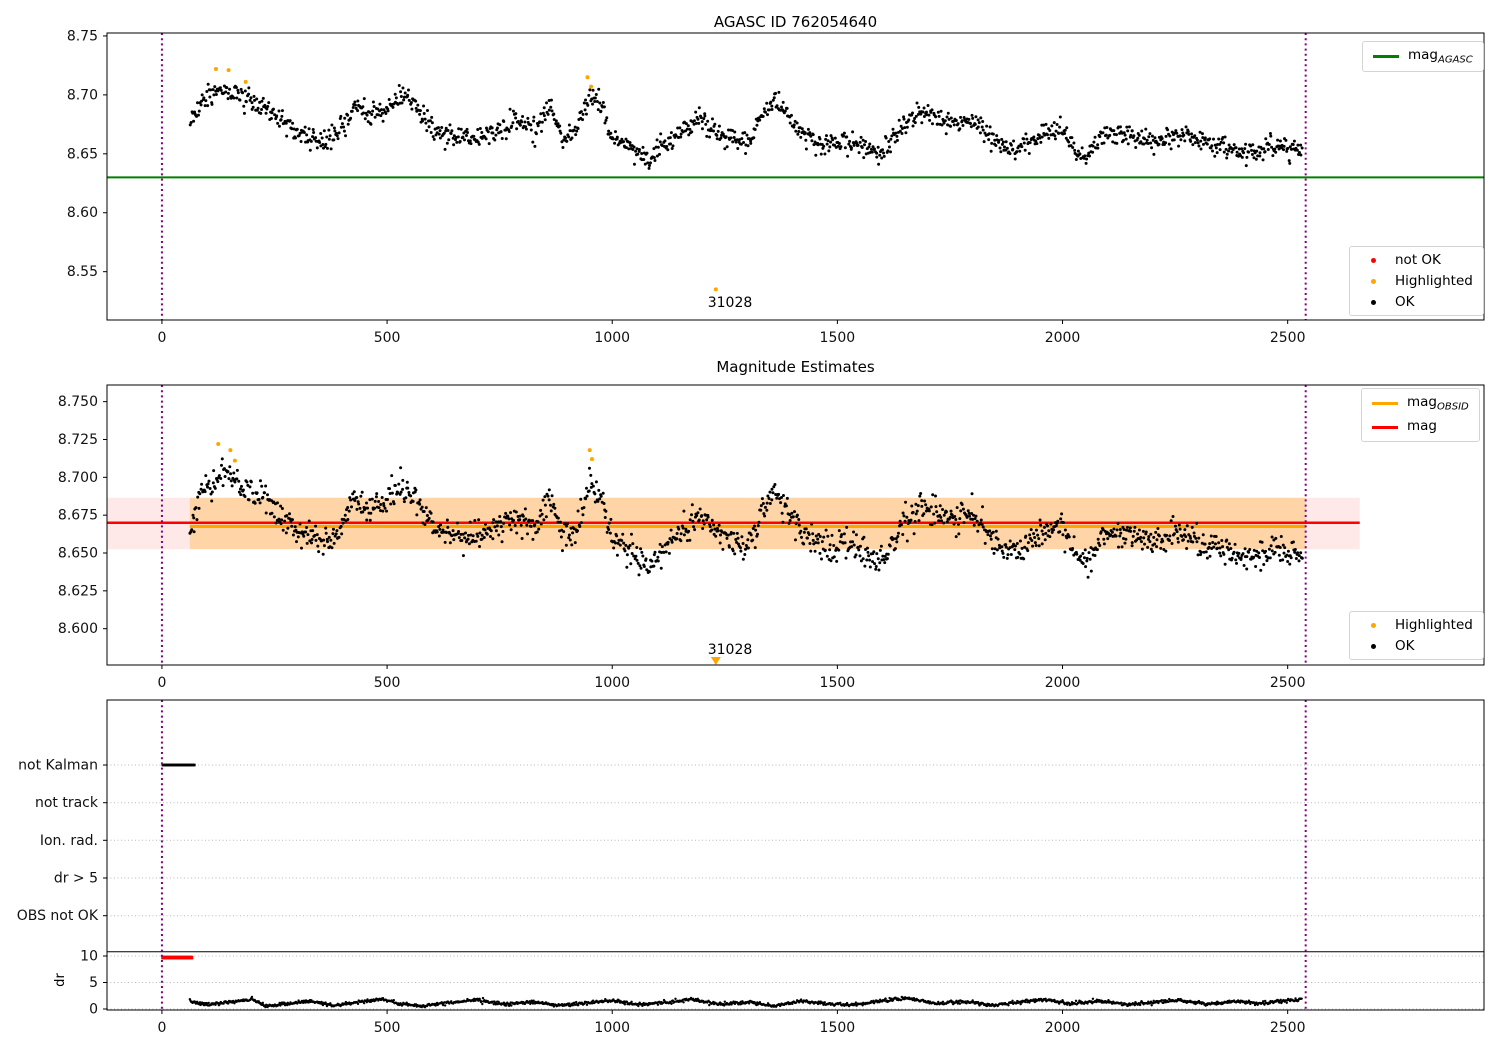  What do you see at coordinates (591, 86) in the screenshot?
I see `highlighted-point` at bounding box center [591, 86].